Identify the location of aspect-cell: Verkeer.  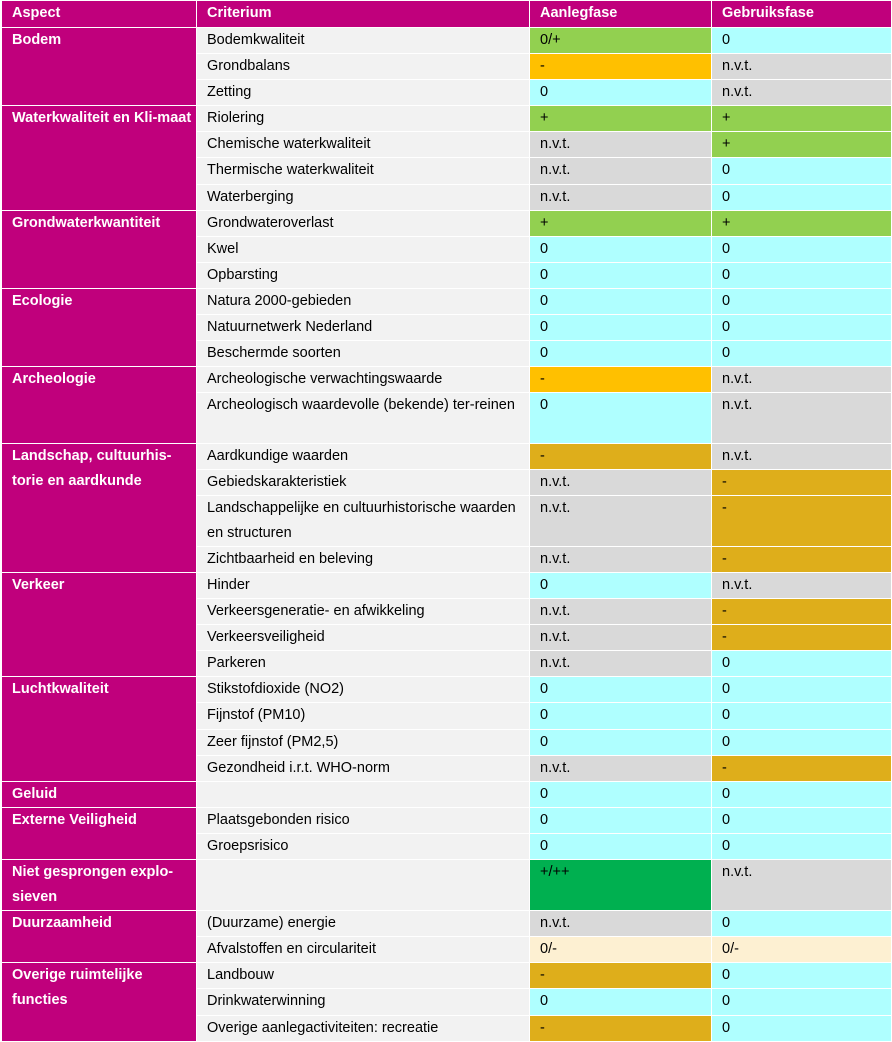
(99, 624).